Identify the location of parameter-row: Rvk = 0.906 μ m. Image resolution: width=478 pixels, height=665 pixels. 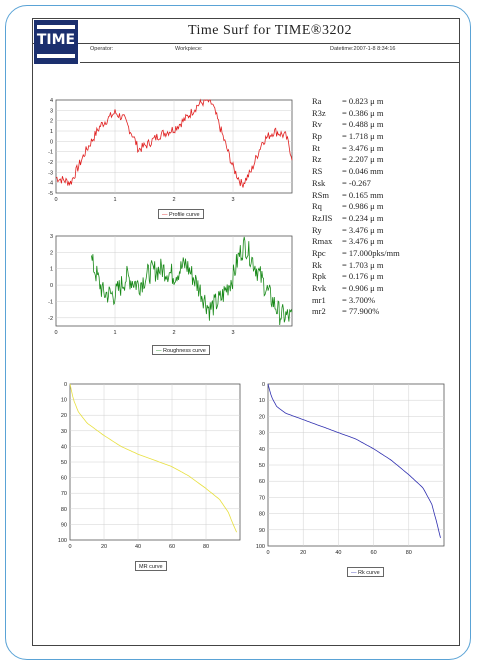
(382, 289).